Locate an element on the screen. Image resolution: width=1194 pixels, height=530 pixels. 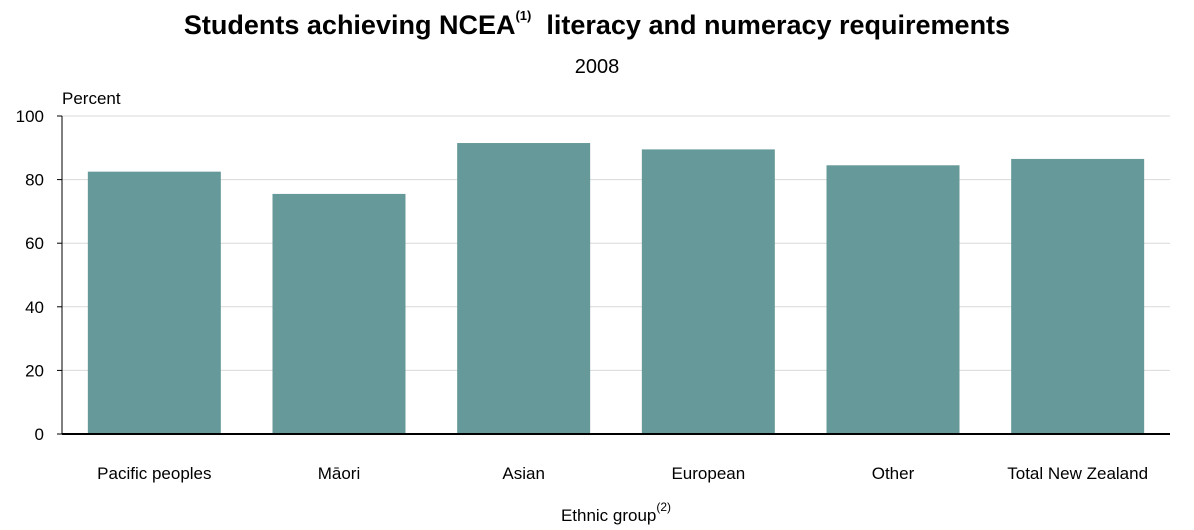
x-tick-label: Other is located at coordinates (893, 473).